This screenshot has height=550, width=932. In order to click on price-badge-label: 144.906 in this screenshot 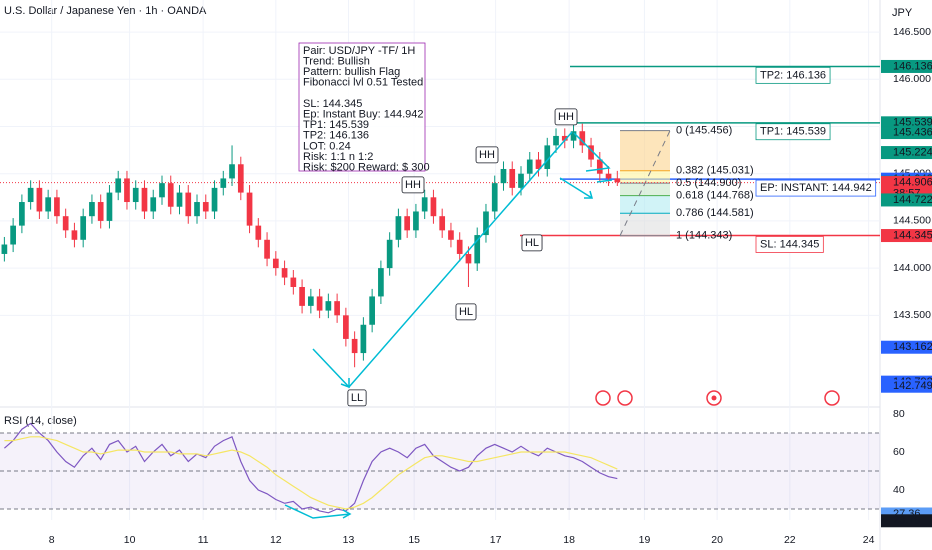, I will do `click(912, 182)`.